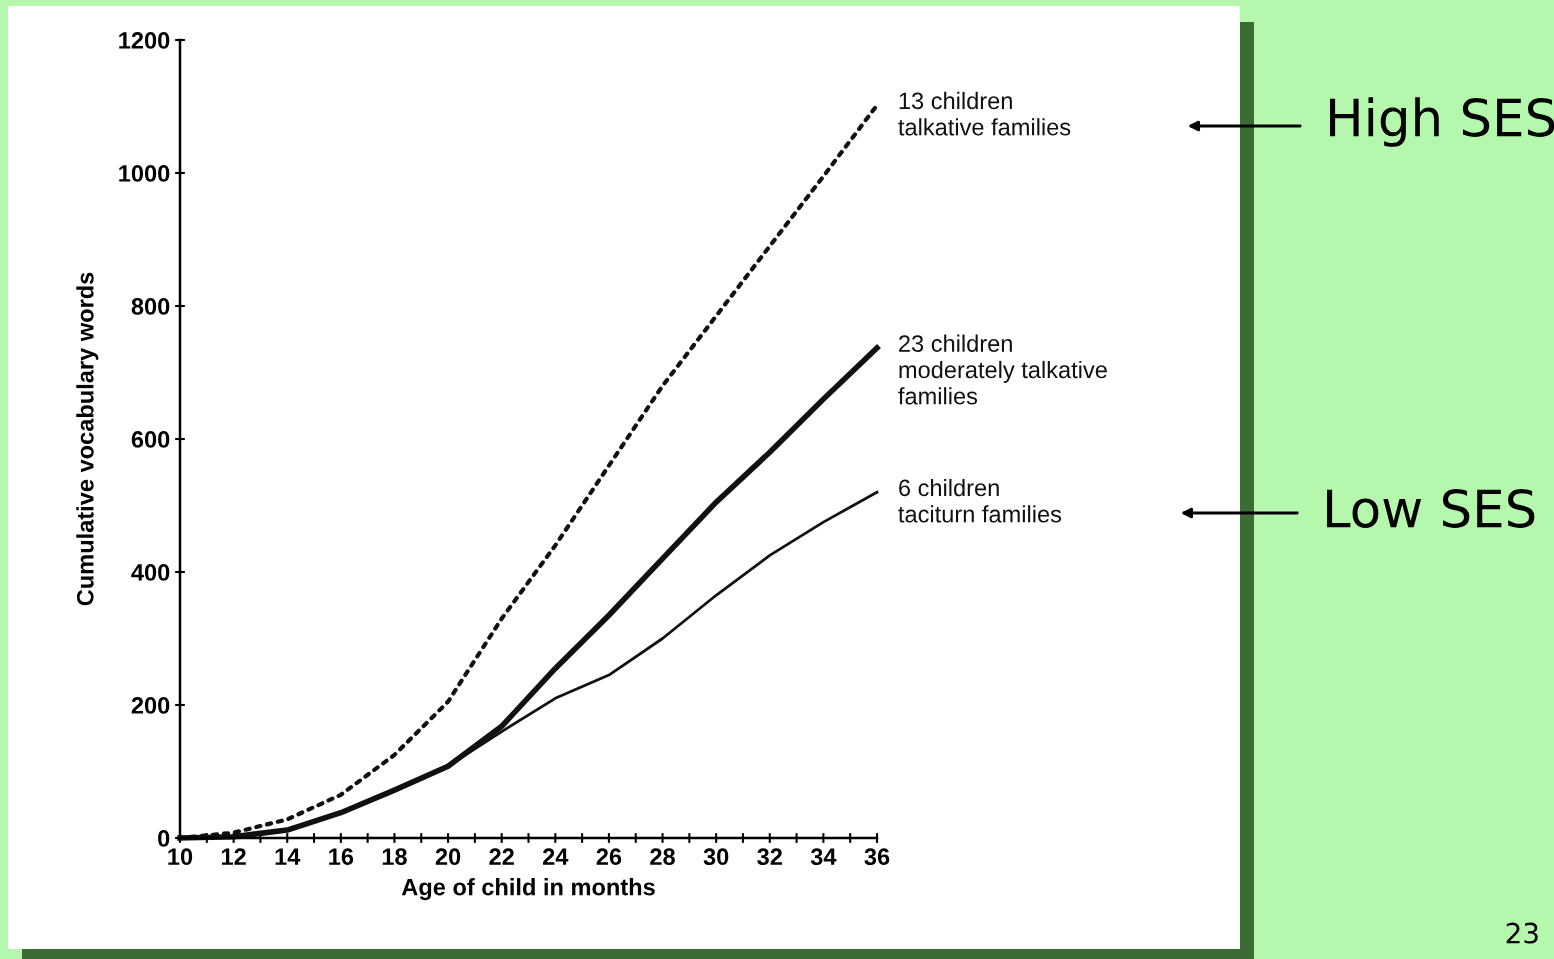 The image size is (1554, 959). What do you see at coordinates (150, 705) in the screenshot?
I see `y-tick-label: 200` at bounding box center [150, 705].